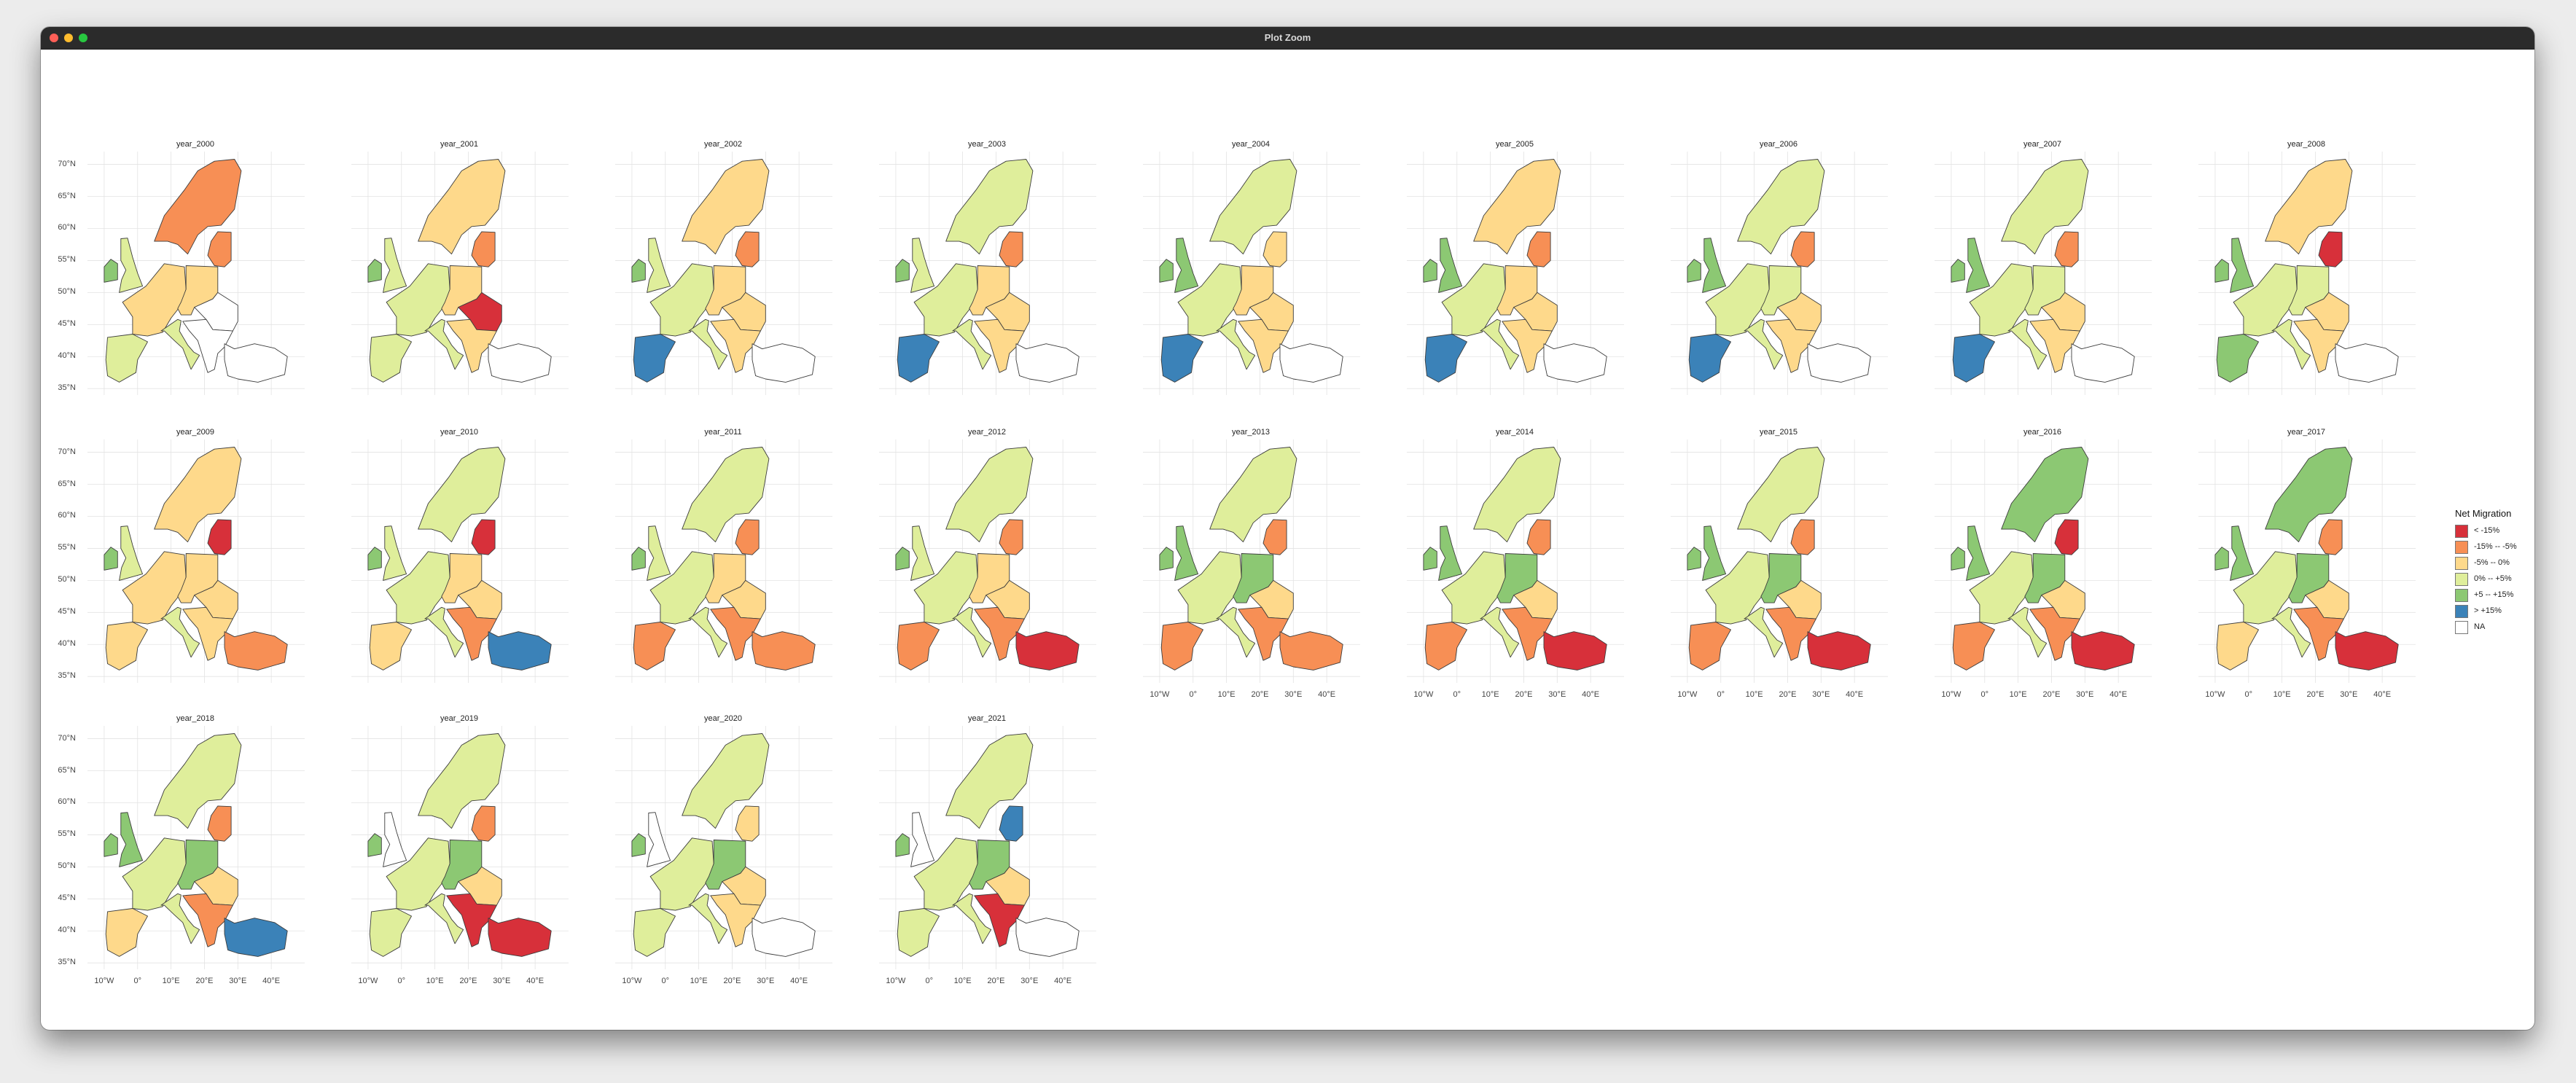 The width and height of the screenshot is (2576, 1083). I want to click on window-title: Plot Zoom, so click(1287, 37).